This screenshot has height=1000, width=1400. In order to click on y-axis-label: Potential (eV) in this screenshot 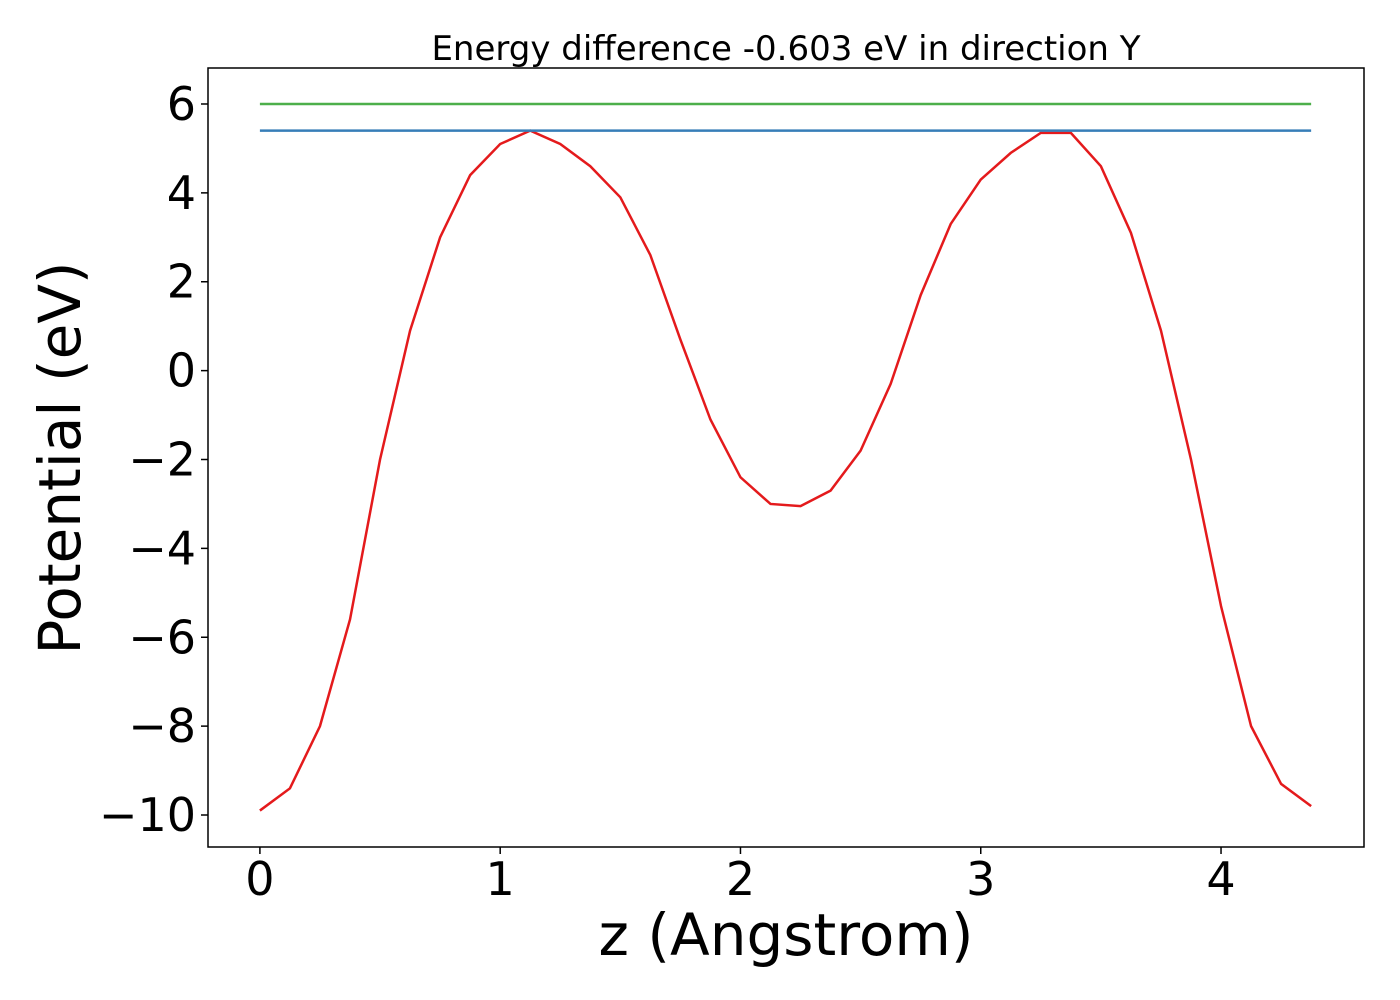, I will do `click(60, 457)`.